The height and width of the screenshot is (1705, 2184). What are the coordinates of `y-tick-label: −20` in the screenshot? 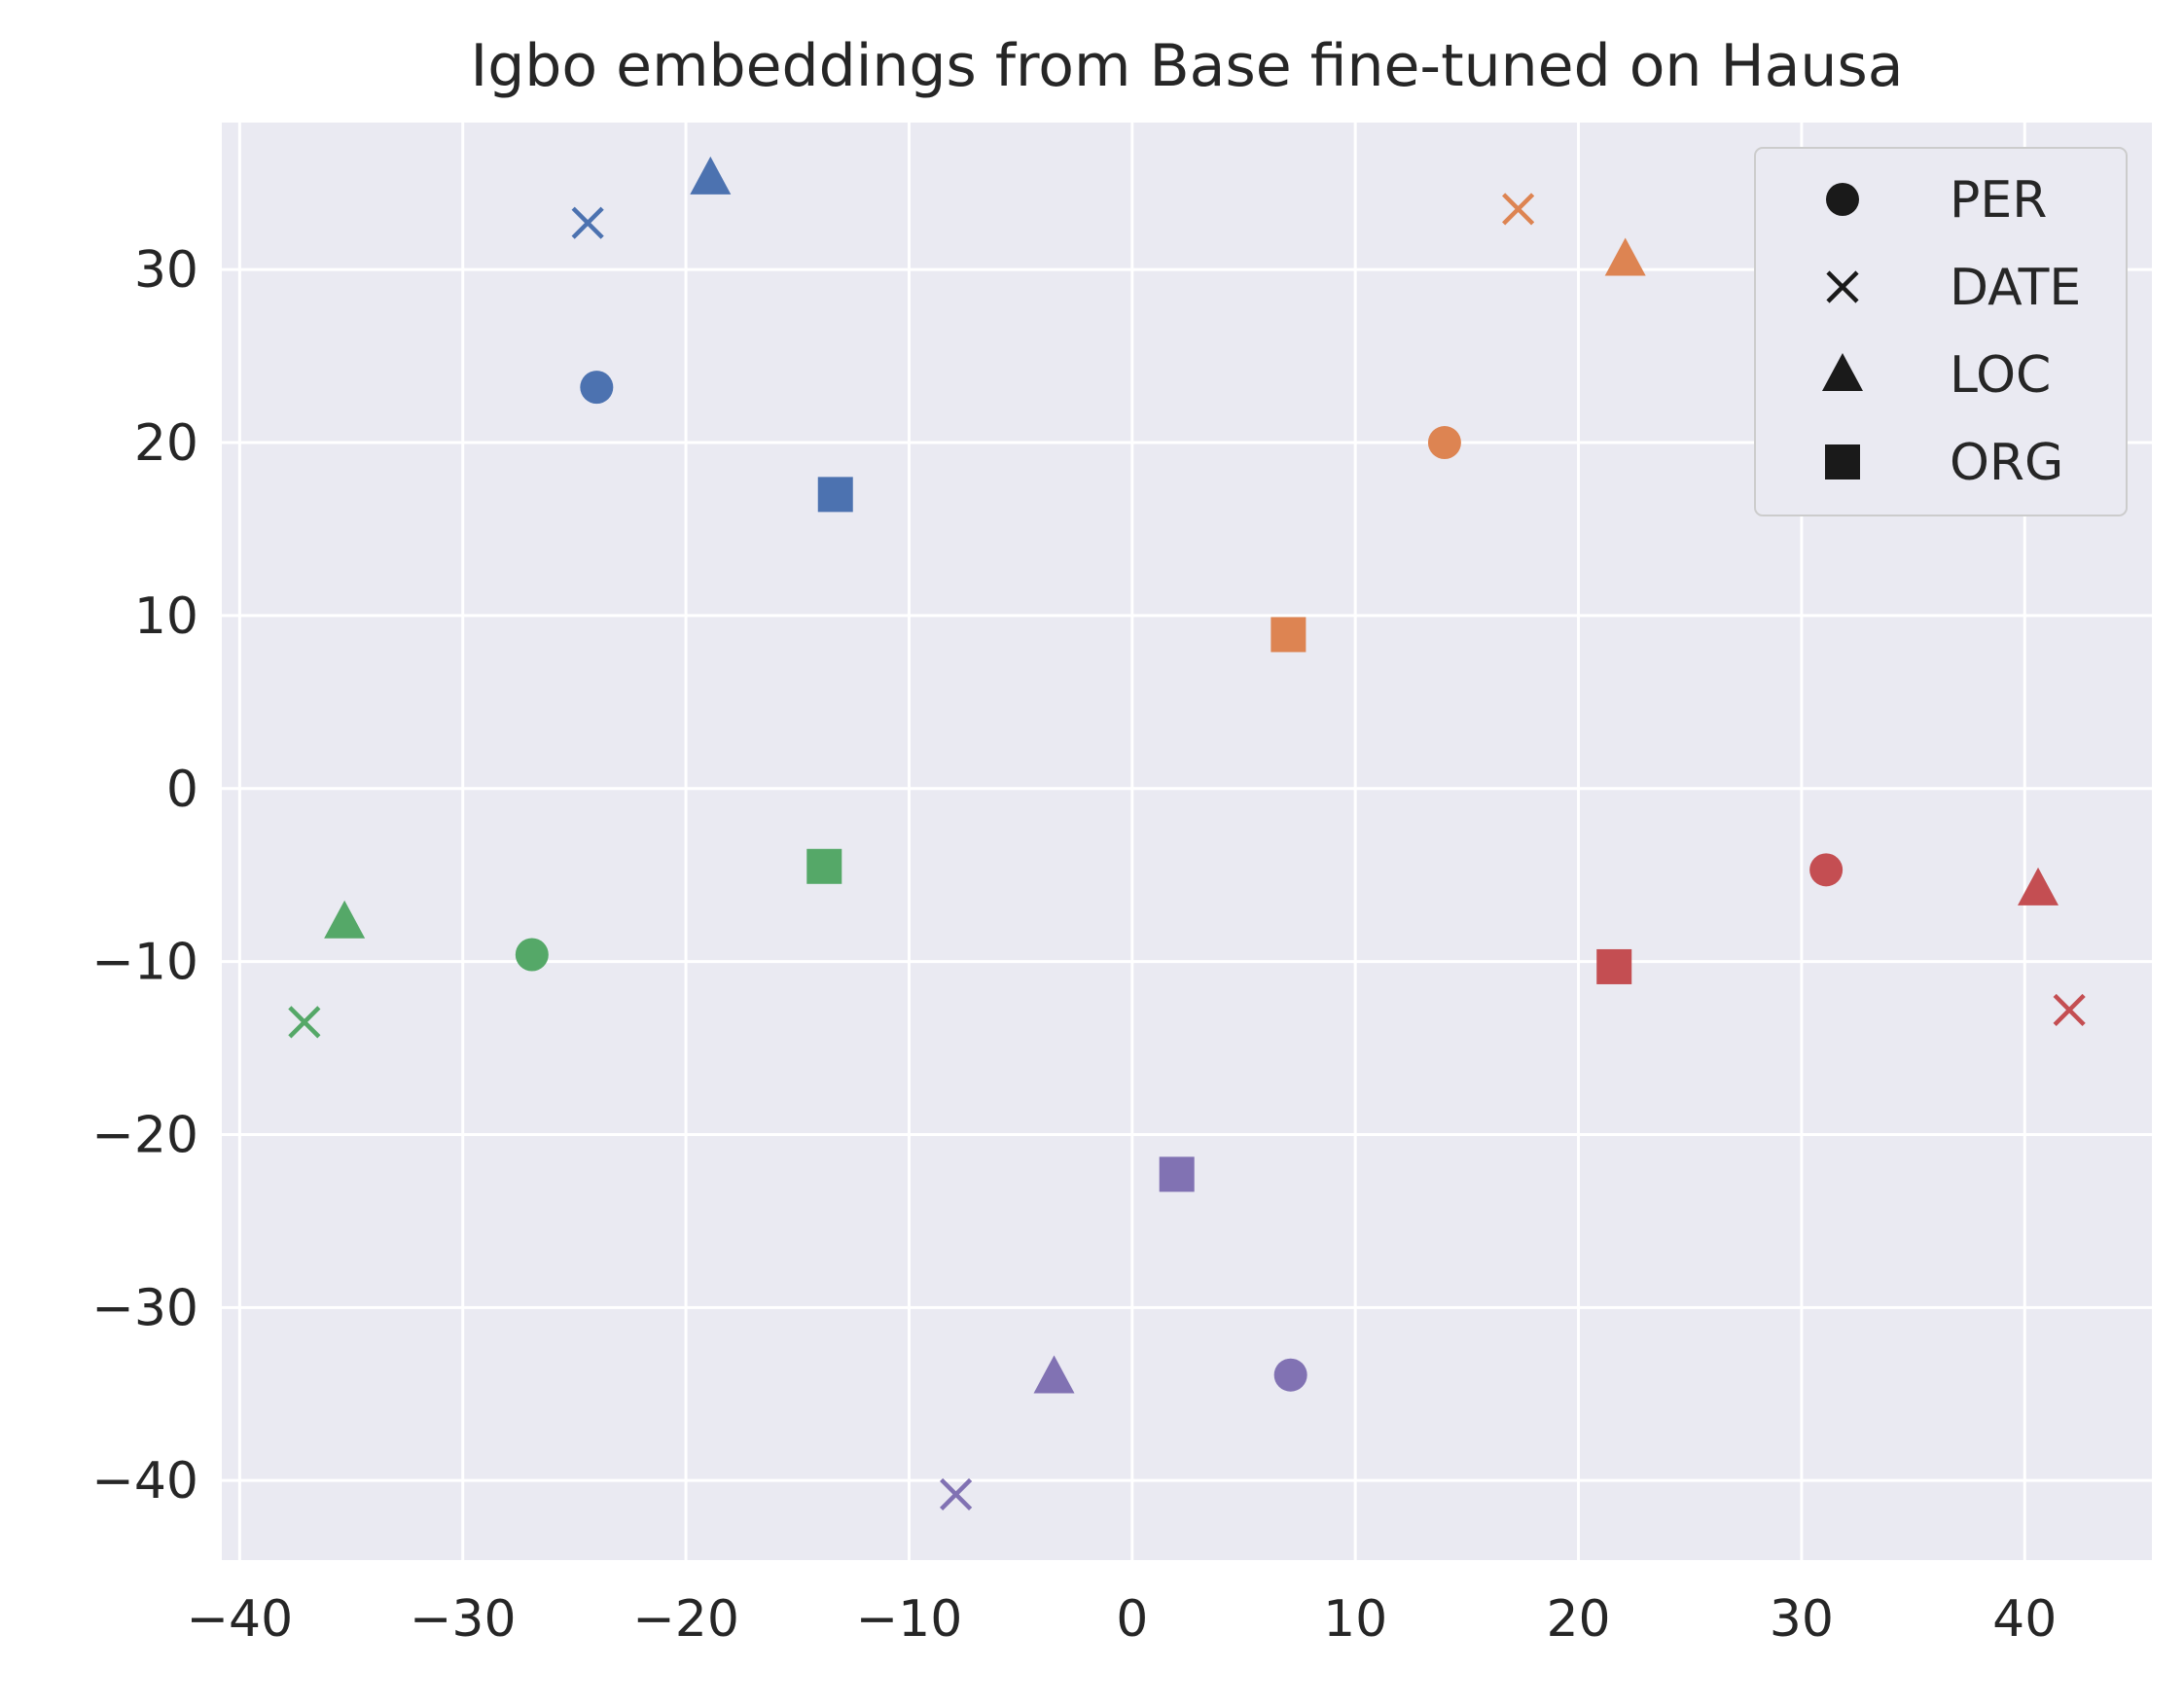 It's located at (144, 1135).